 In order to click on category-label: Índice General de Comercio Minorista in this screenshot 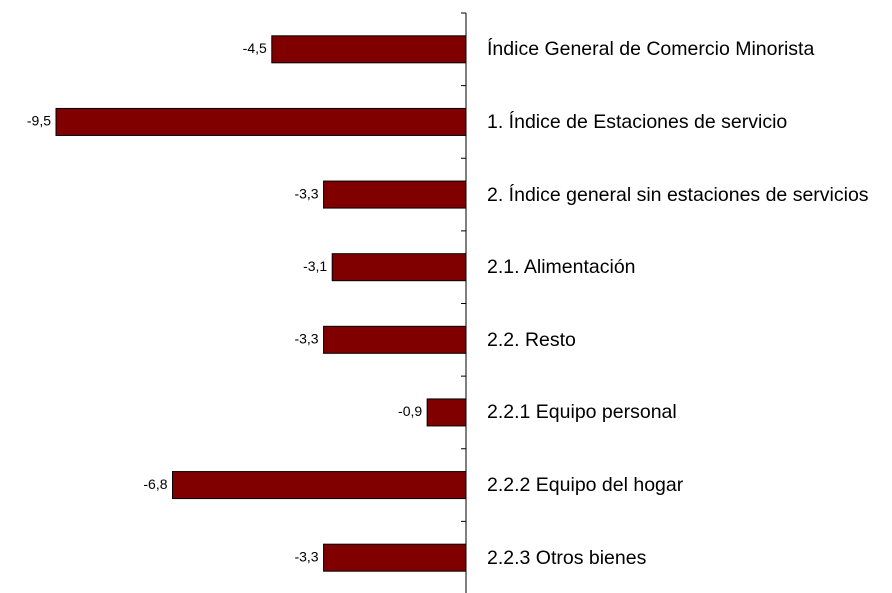, I will do `click(651, 49)`.